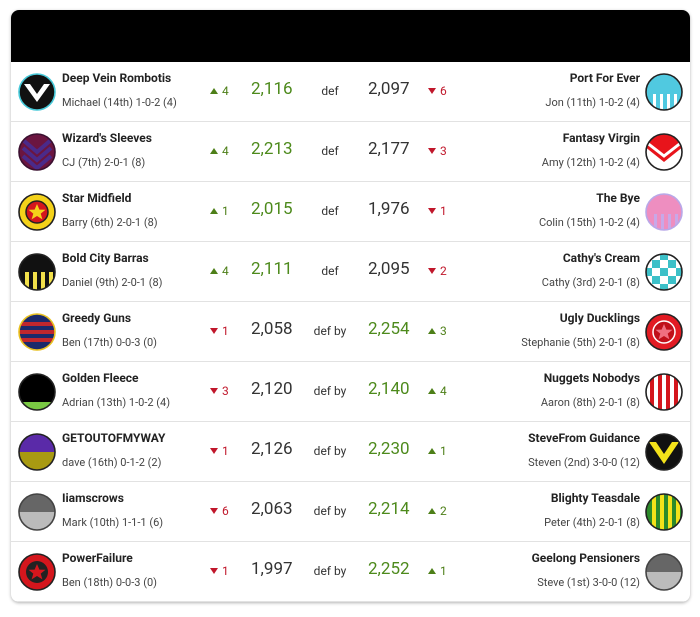 The height and width of the screenshot is (617, 700). Describe the element at coordinates (599, 318) in the screenshot. I see `away-team-name: Ugly Ducklings` at that location.